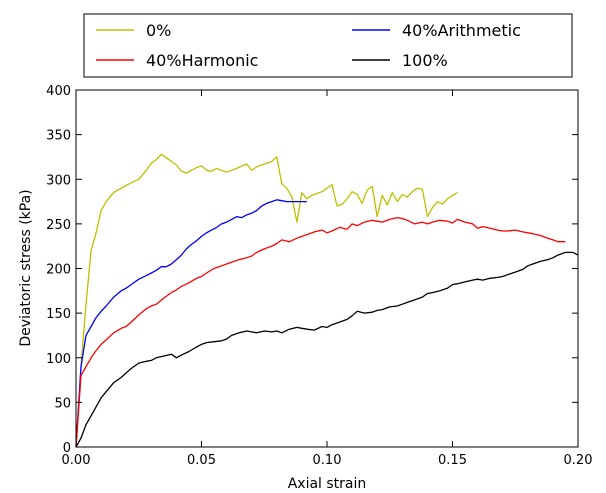 The width and height of the screenshot is (606, 493). I want to click on y-tick-label: 250, so click(58, 225).